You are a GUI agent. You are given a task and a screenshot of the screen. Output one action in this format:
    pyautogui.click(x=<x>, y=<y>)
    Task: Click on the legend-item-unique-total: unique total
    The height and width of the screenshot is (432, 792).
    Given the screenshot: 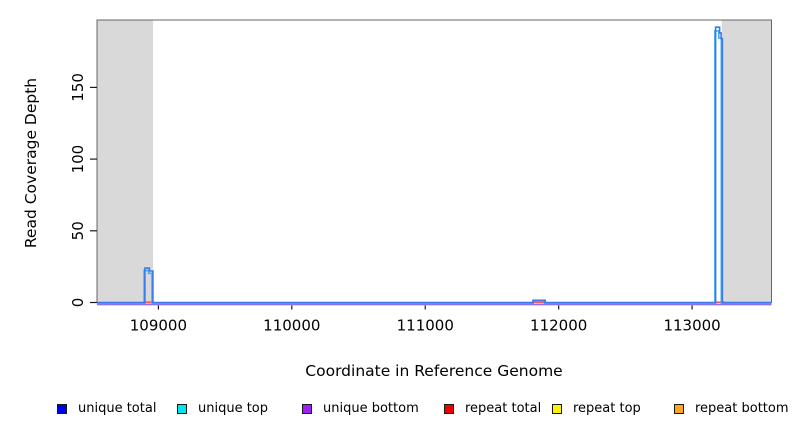 What is the action you would take?
    pyautogui.click(x=106, y=409)
    